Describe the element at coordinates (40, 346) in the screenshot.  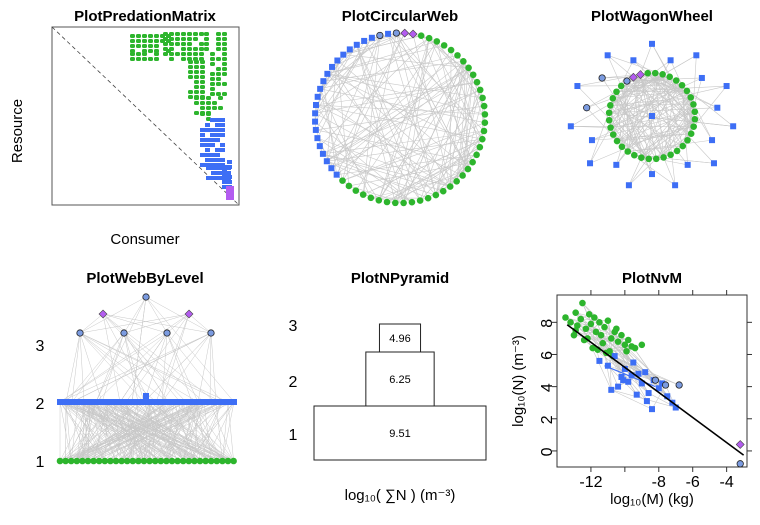
I see `level-label: 3` at that location.